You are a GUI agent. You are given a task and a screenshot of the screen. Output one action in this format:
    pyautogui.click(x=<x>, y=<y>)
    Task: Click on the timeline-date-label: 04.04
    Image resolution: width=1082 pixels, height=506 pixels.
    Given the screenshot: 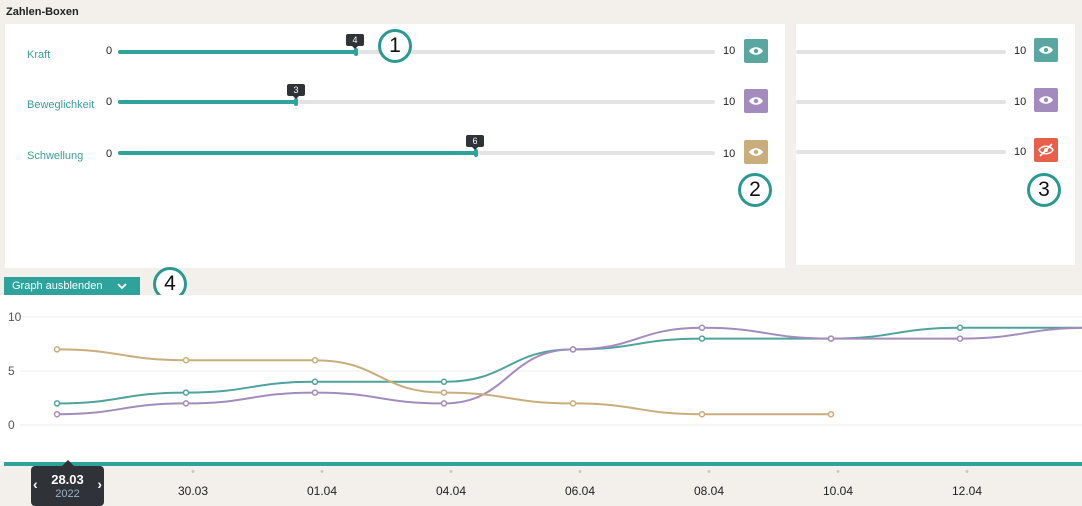 What is the action you would take?
    pyautogui.click(x=451, y=491)
    